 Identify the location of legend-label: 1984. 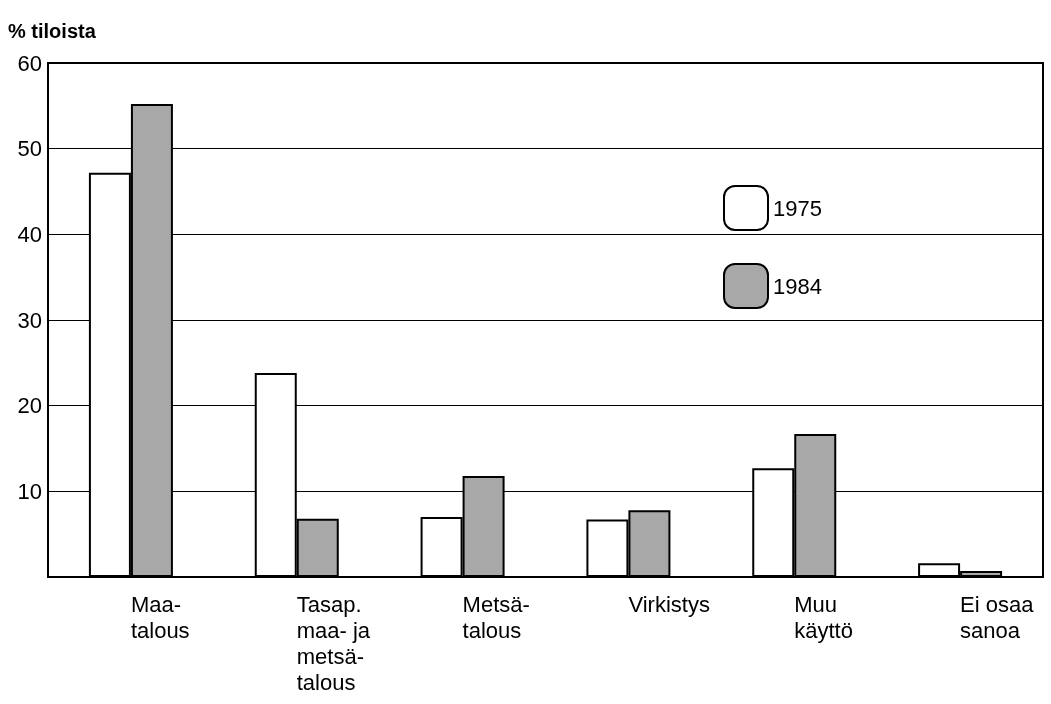
(797, 286).